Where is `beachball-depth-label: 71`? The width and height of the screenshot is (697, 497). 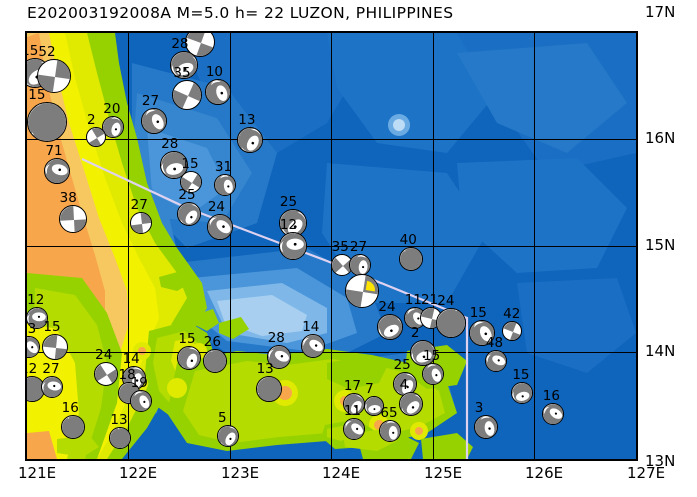
beachball-depth-label: 71 is located at coordinates (54, 151).